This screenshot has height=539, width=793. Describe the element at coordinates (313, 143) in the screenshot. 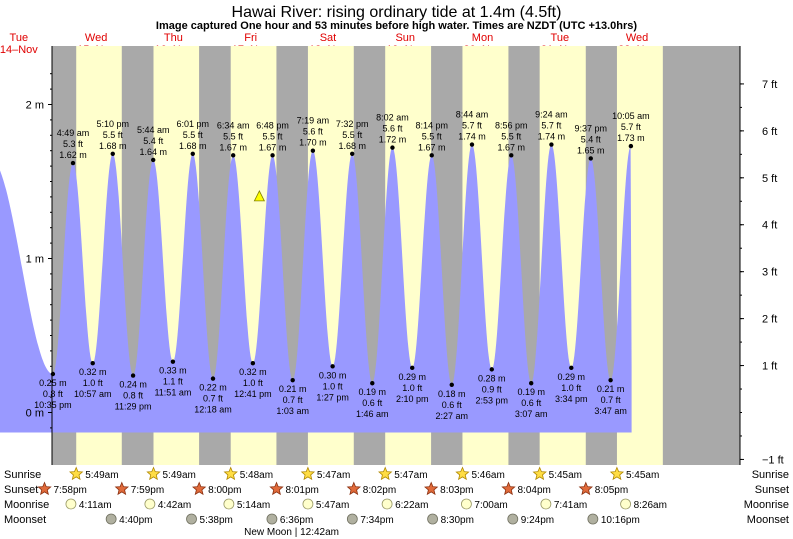

I see `high-tide-metres: 1.70 m` at that location.